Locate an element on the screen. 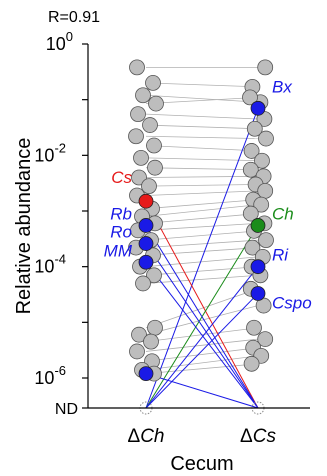  correlation-annotation: R=0.91 is located at coordinates (74, 17).